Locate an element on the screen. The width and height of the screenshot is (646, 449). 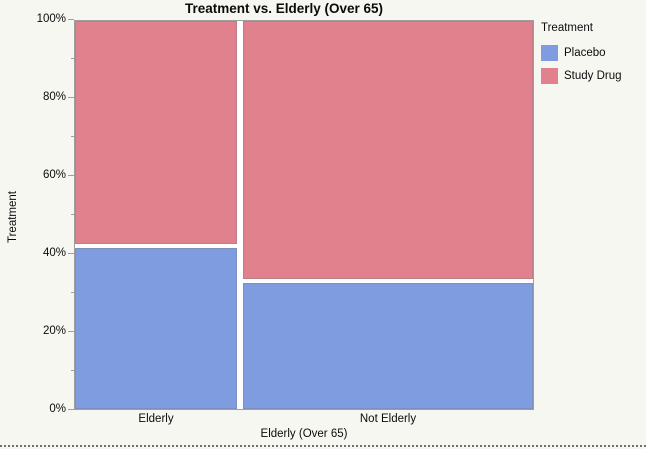
y-axis-title: Treatment is located at coordinates (13, 217).